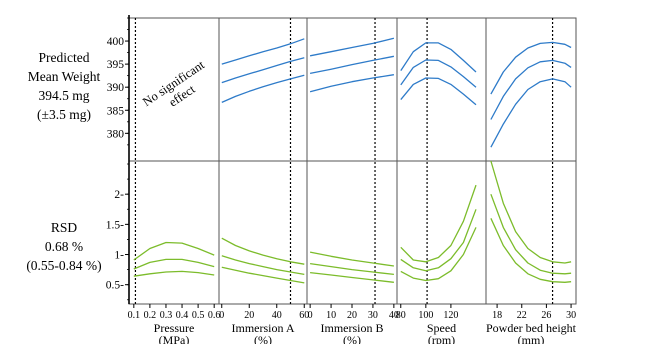 The width and height of the screenshot is (663, 344). Describe the element at coordinates (352, 83) in the screenshot. I see `immersion_b-weight-lower-line` at that location.